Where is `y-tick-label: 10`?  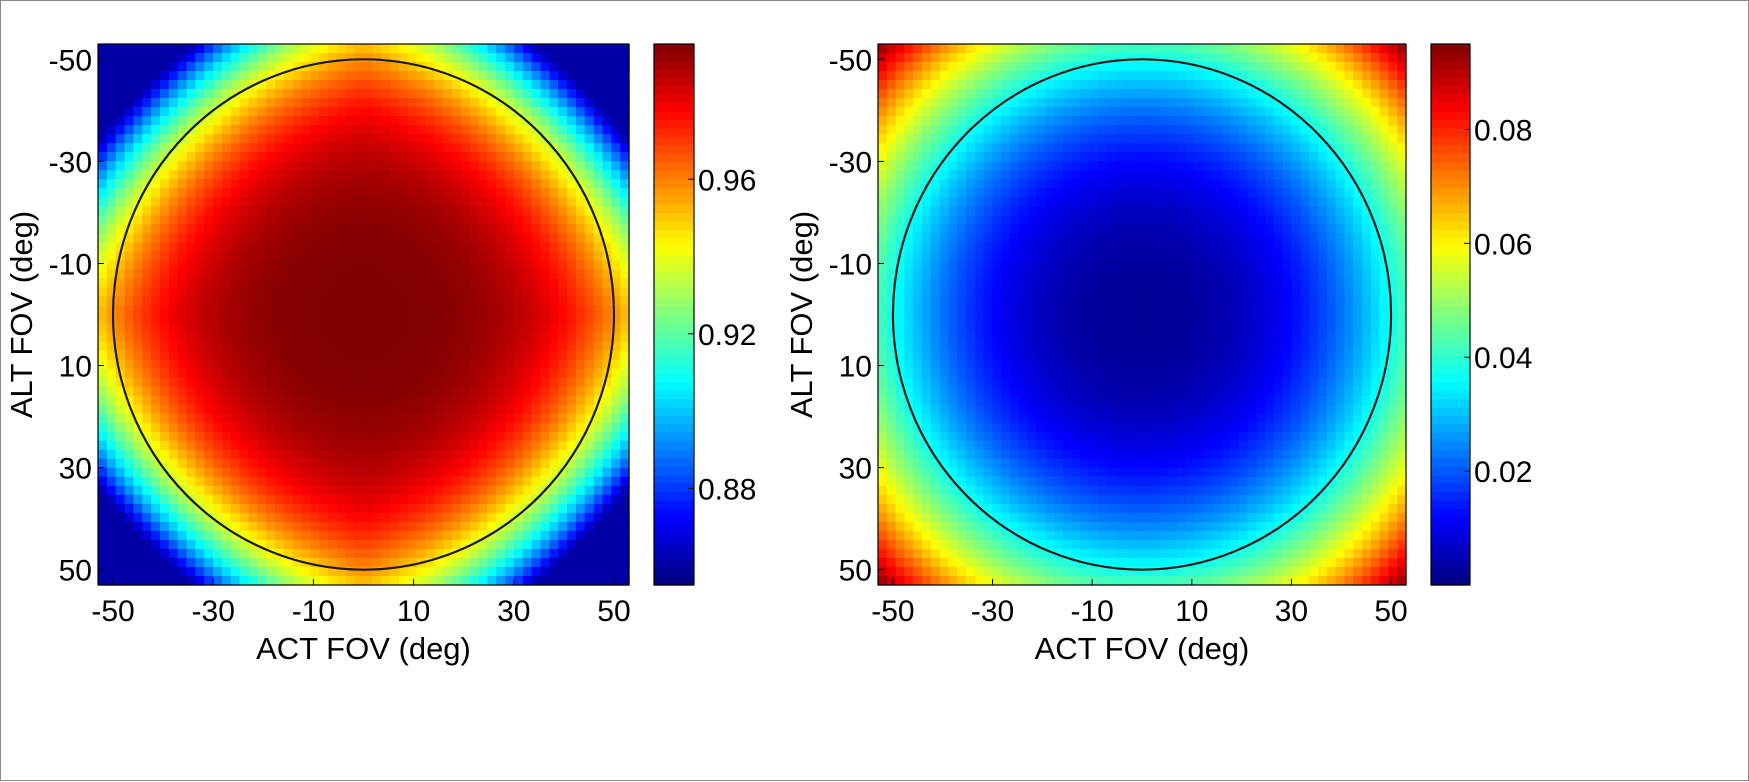 y-tick-label: 10 is located at coordinates (75, 367).